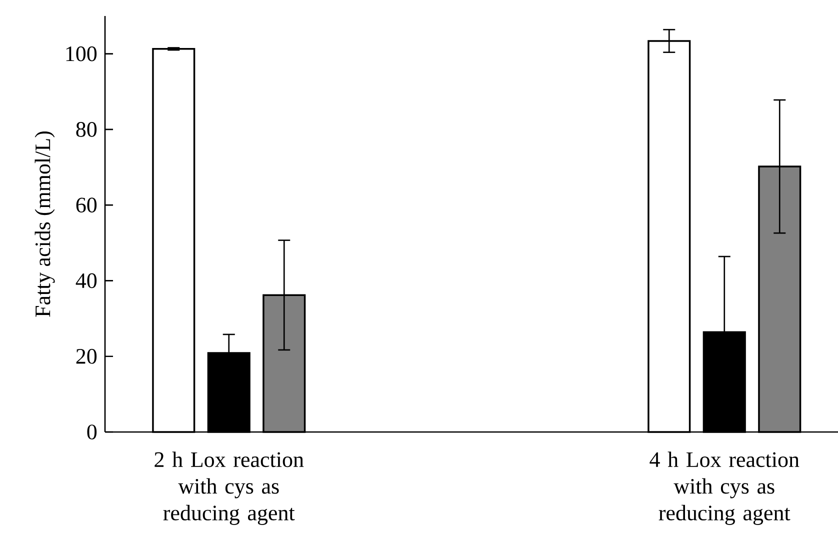 This screenshot has height=557, width=838. What do you see at coordinates (86, 280) in the screenshot?
I see `y-tick-label: 40` at bounding box center [86, 280].